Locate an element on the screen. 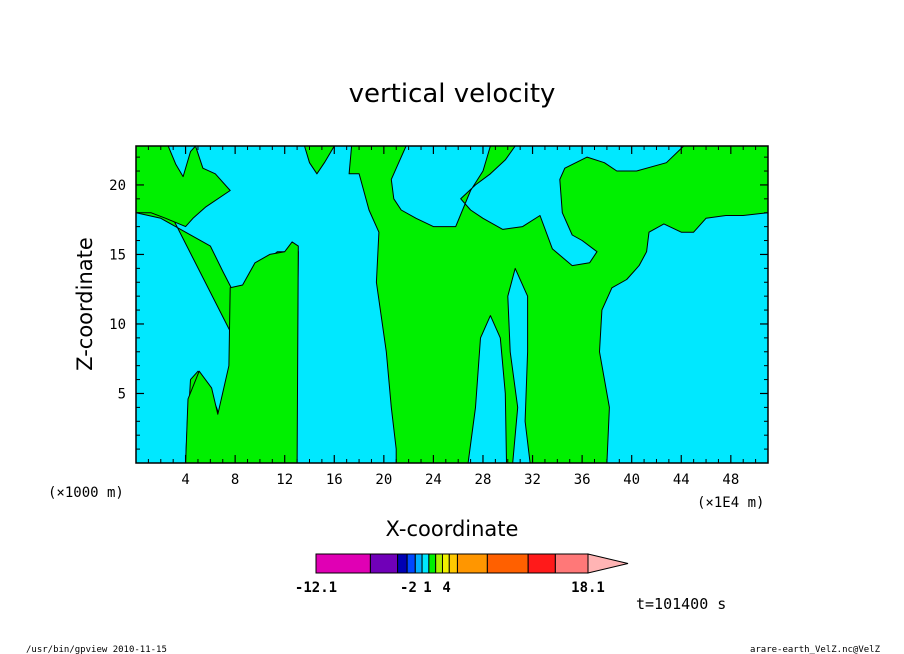  colorbar-label: -12.1 is located at coordinates (316, 588).